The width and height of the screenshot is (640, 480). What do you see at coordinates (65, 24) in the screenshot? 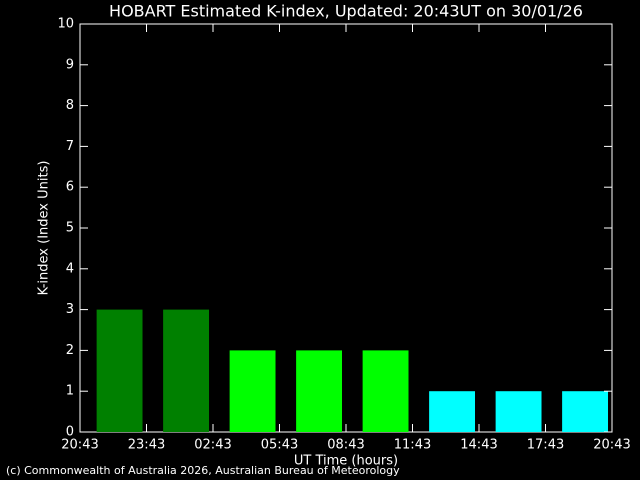
I see `y-tick-label: 10` at bounding box center [65, 24].